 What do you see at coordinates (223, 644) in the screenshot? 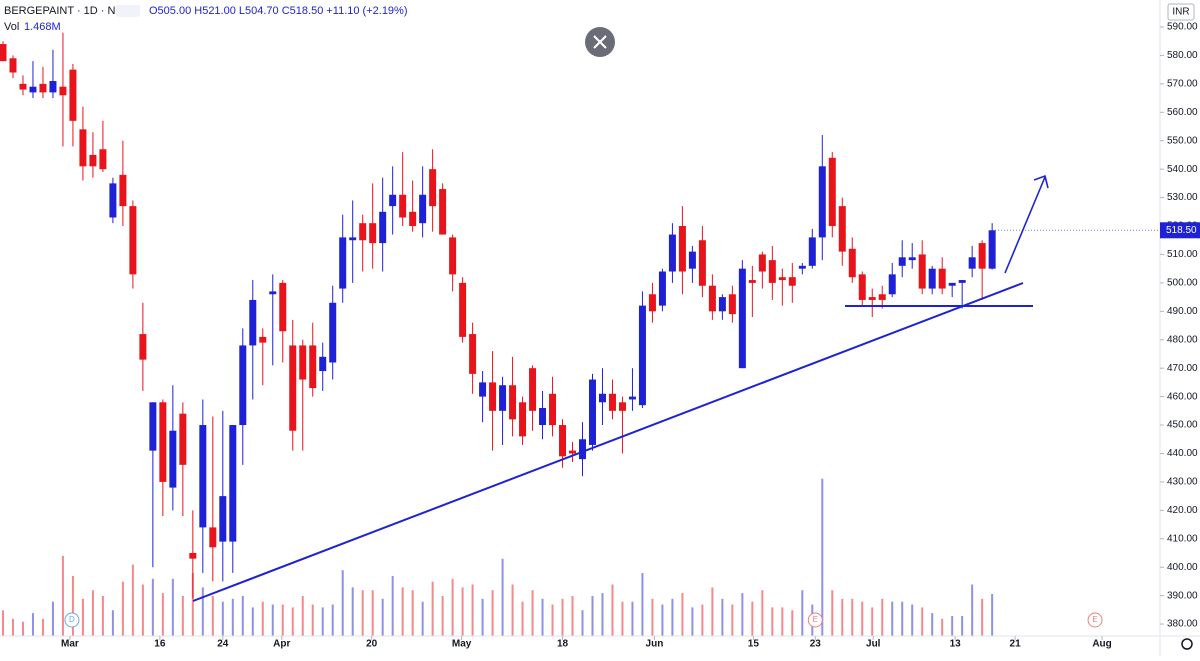
I see `x-tick-label: 24` at bounding box center [223, 644].